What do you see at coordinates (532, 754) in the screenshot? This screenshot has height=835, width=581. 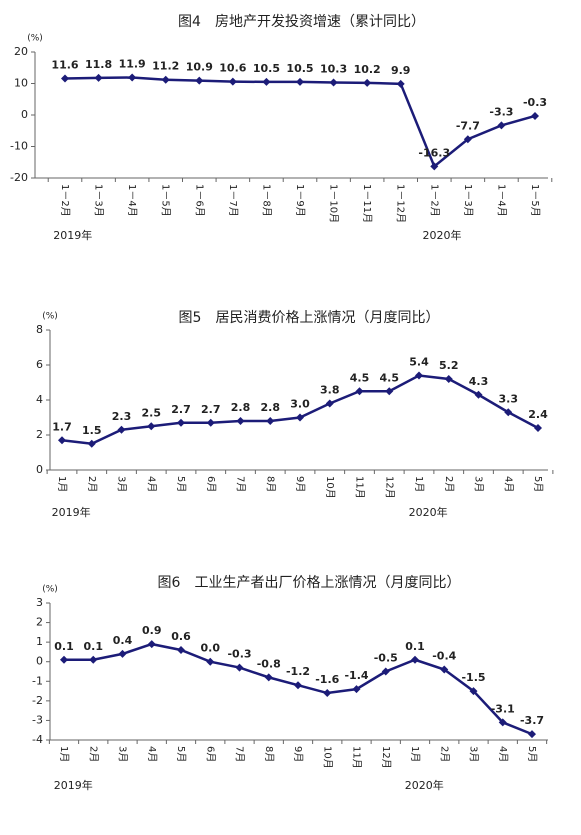 I see `x-tick-label: 5月` at bounding box center [532, 754].